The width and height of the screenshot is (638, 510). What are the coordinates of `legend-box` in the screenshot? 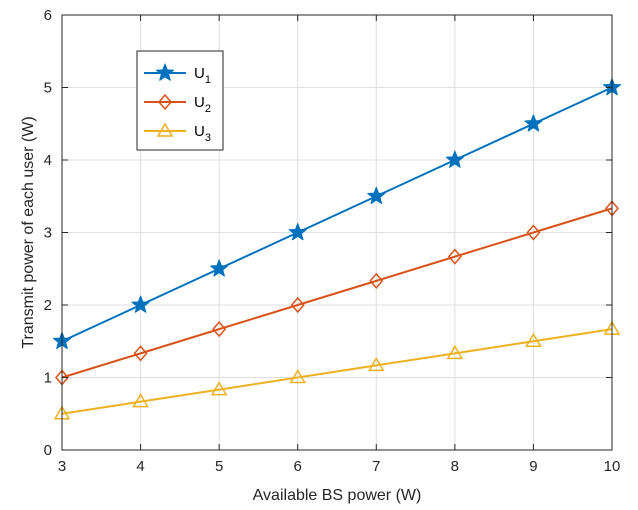 It's located at (180, 100).